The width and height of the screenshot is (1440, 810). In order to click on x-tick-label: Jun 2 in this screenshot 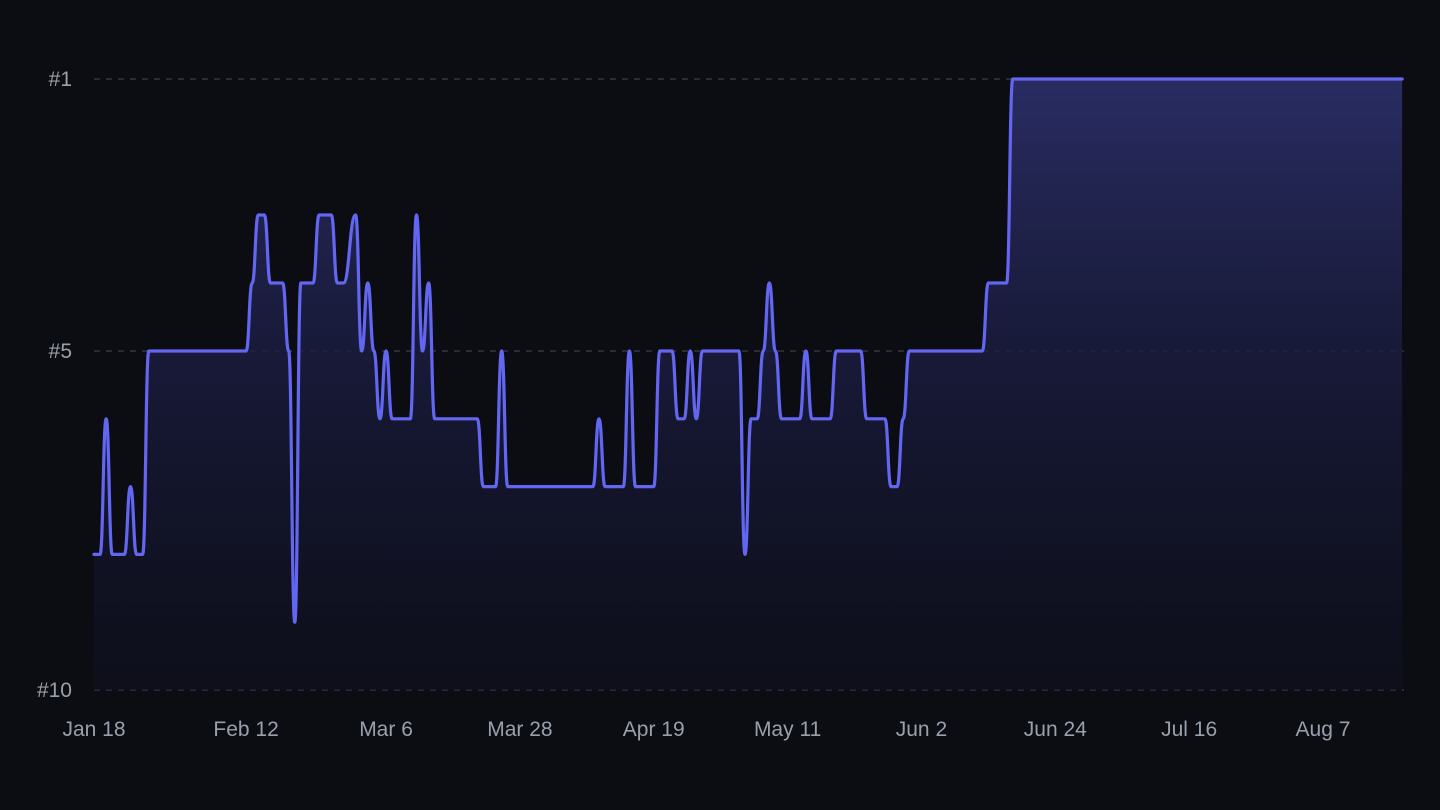, I will do `click(921, 729)`.